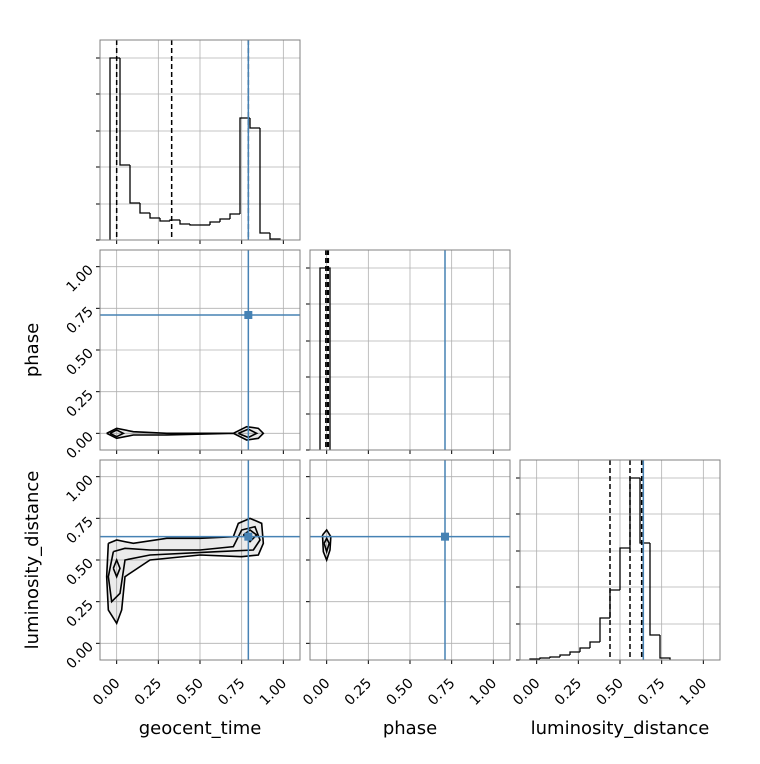 This screenshot has height=764, width=760. Describe the element at coordinates (32, 350) in the screenshot. I see `y-axis-label: phase` at that location.